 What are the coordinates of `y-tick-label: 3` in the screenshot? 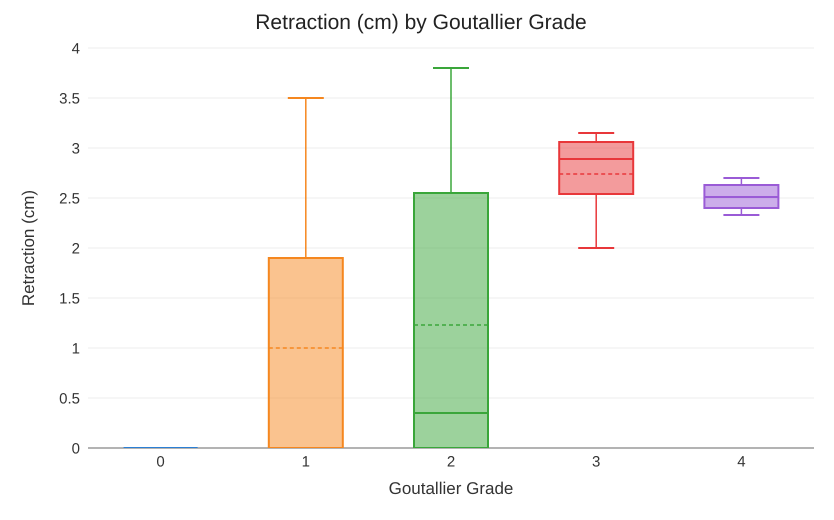 It's located at (76, 149).